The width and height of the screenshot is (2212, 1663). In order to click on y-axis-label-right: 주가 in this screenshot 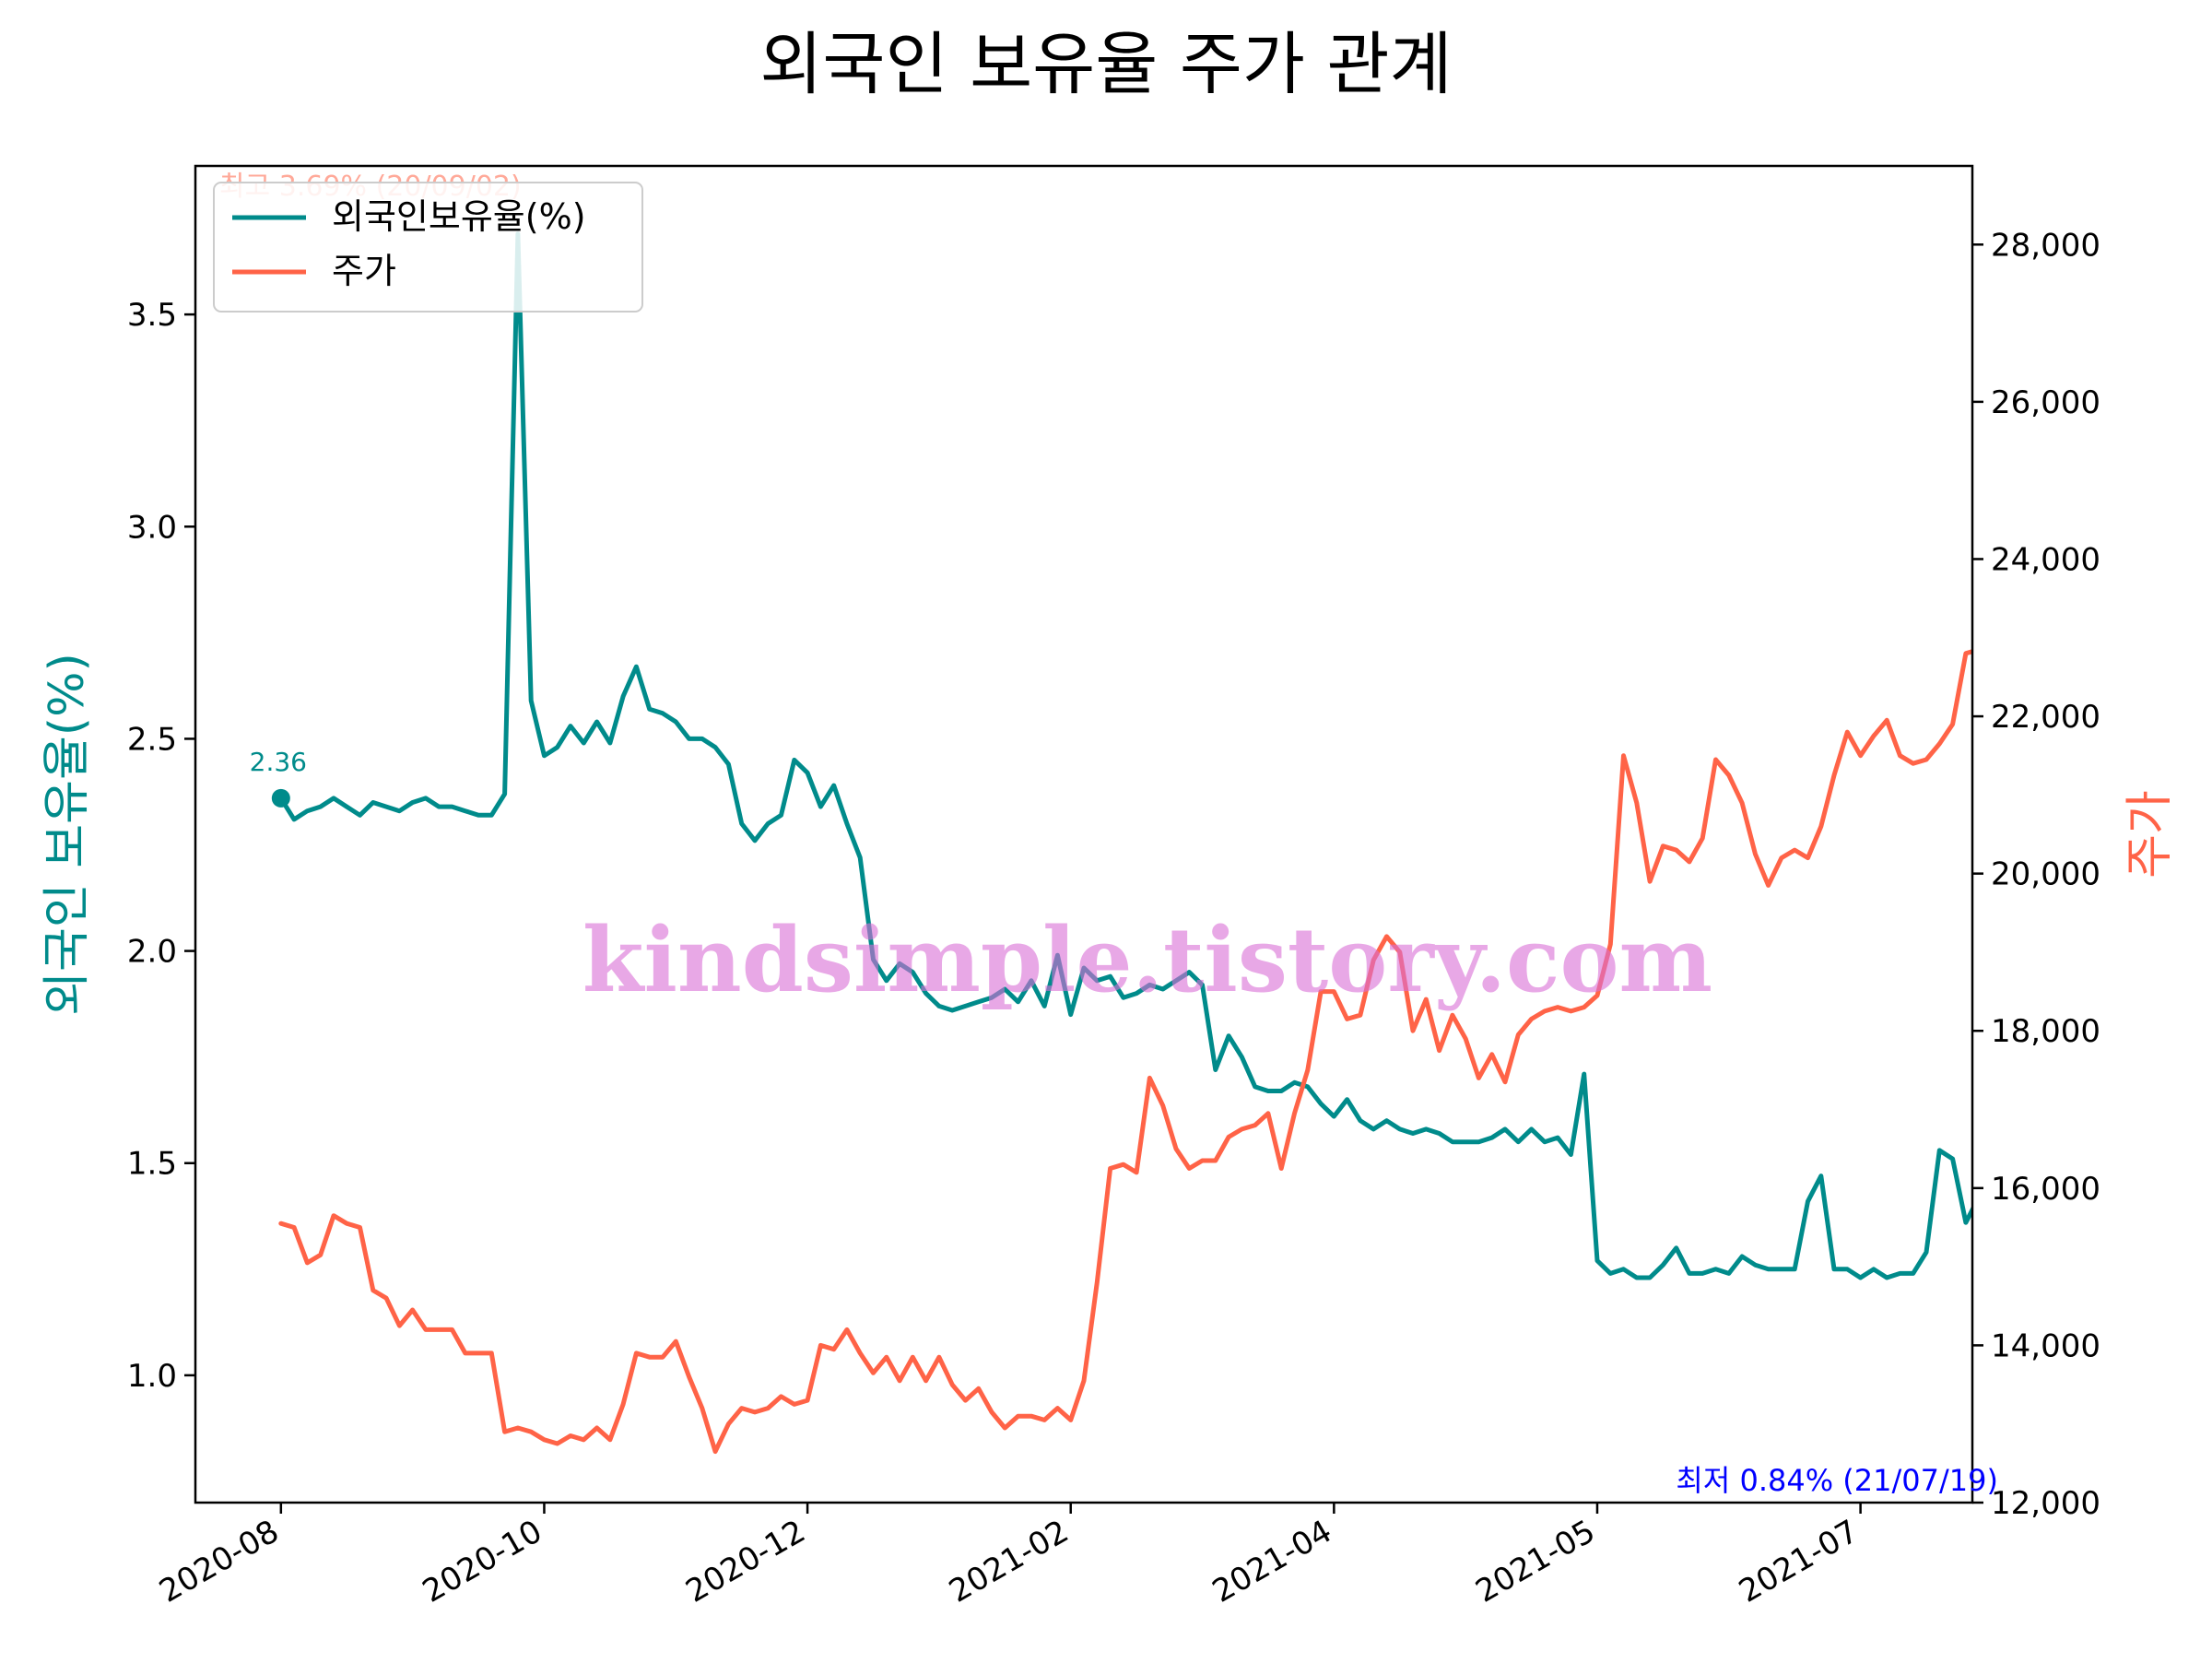, I will do `click(2150, 834)`.